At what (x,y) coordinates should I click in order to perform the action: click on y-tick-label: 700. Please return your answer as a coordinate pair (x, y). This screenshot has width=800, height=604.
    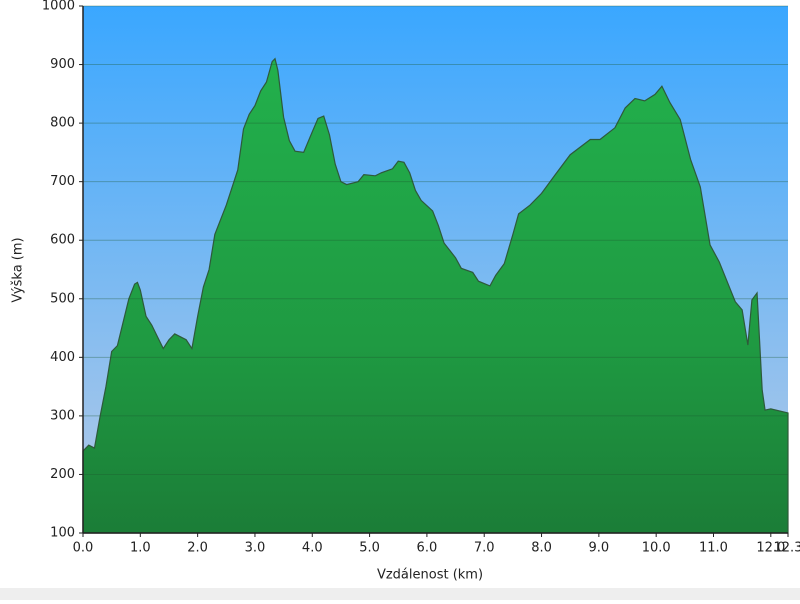
    Looking at the image, I should click on (62, 181).